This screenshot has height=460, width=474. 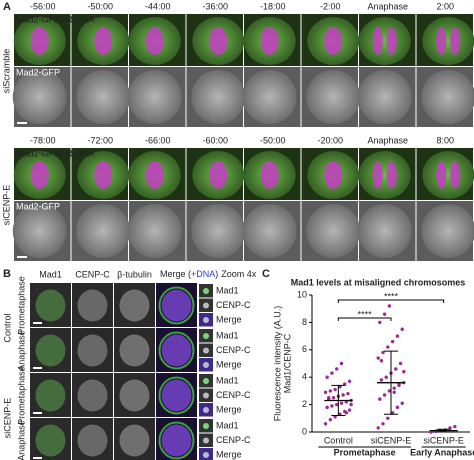 What do you see at coordinates (304, 404) in the screenshot?
I see `y-tick-label: 2` at bounding box center [304, 404].